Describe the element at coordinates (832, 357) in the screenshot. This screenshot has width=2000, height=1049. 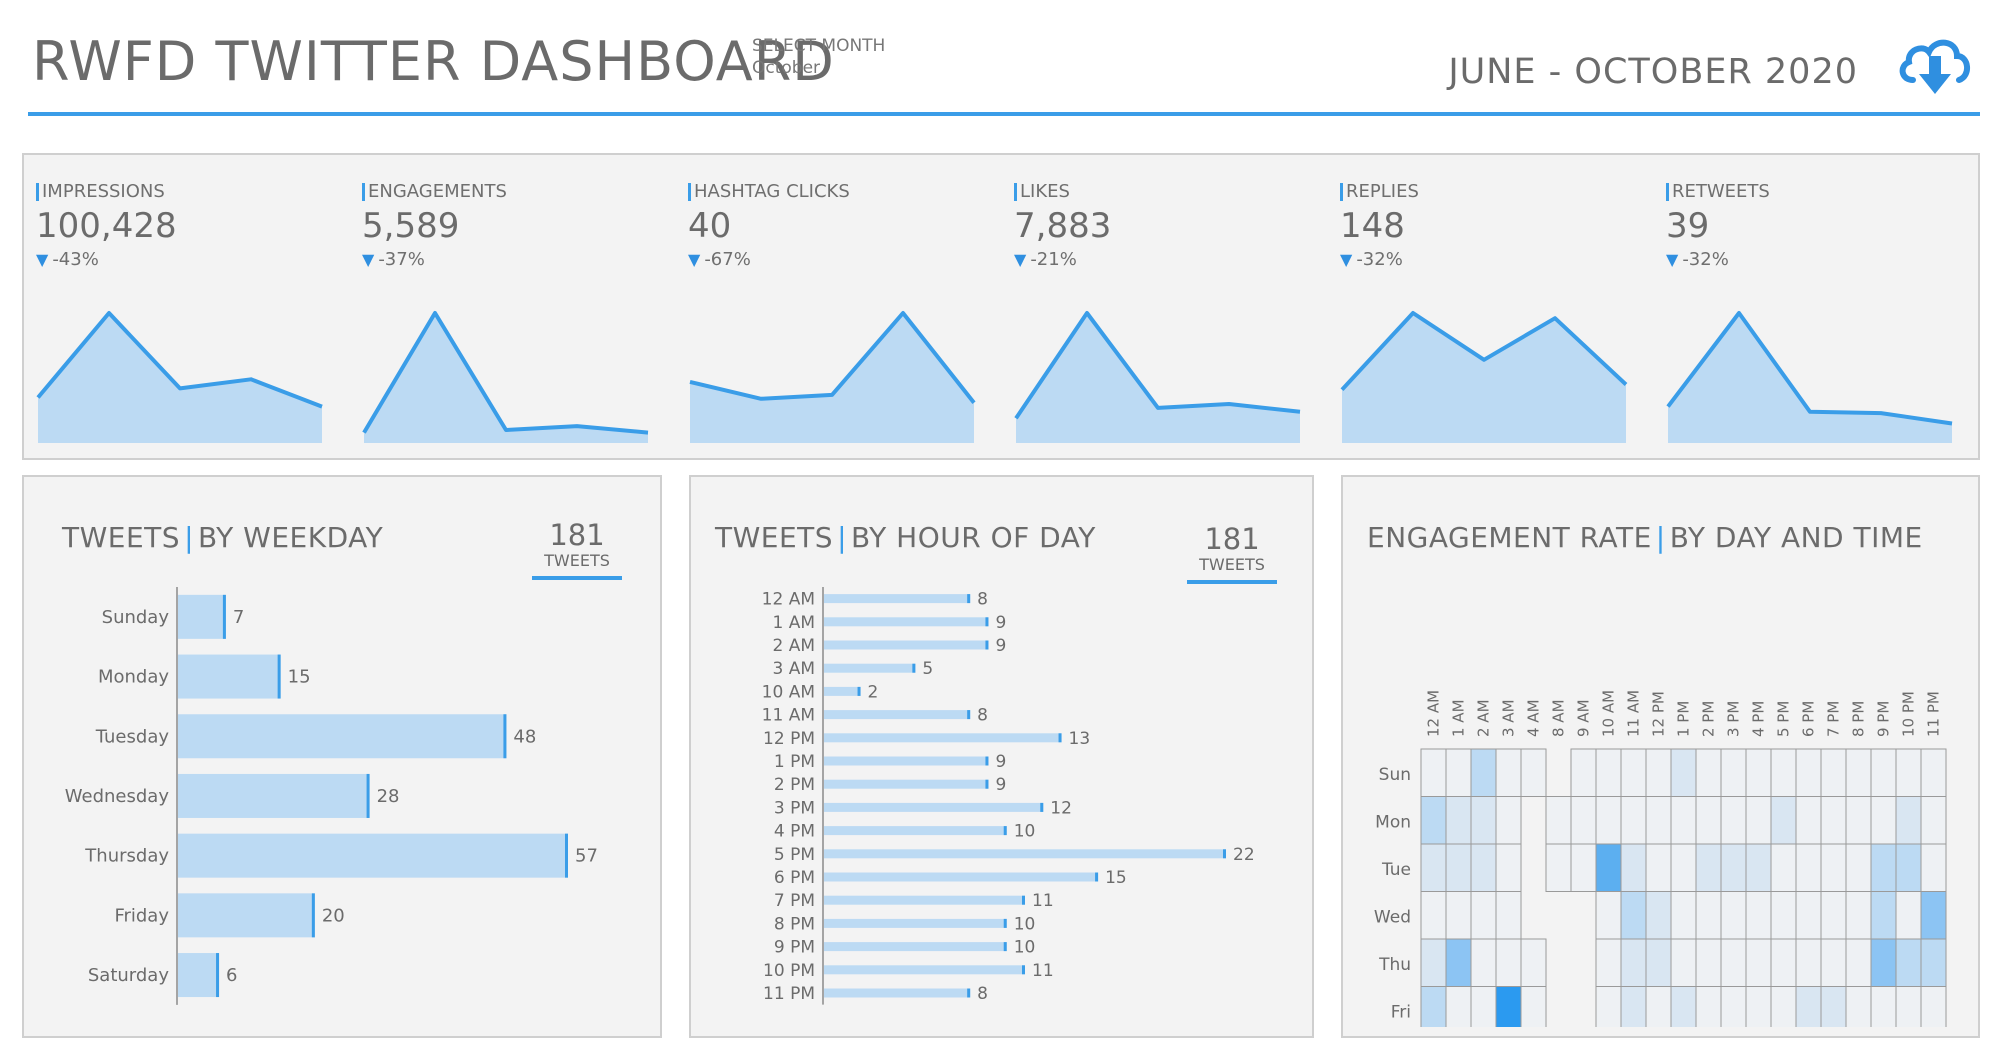
I see `sparkline-line` at that location.